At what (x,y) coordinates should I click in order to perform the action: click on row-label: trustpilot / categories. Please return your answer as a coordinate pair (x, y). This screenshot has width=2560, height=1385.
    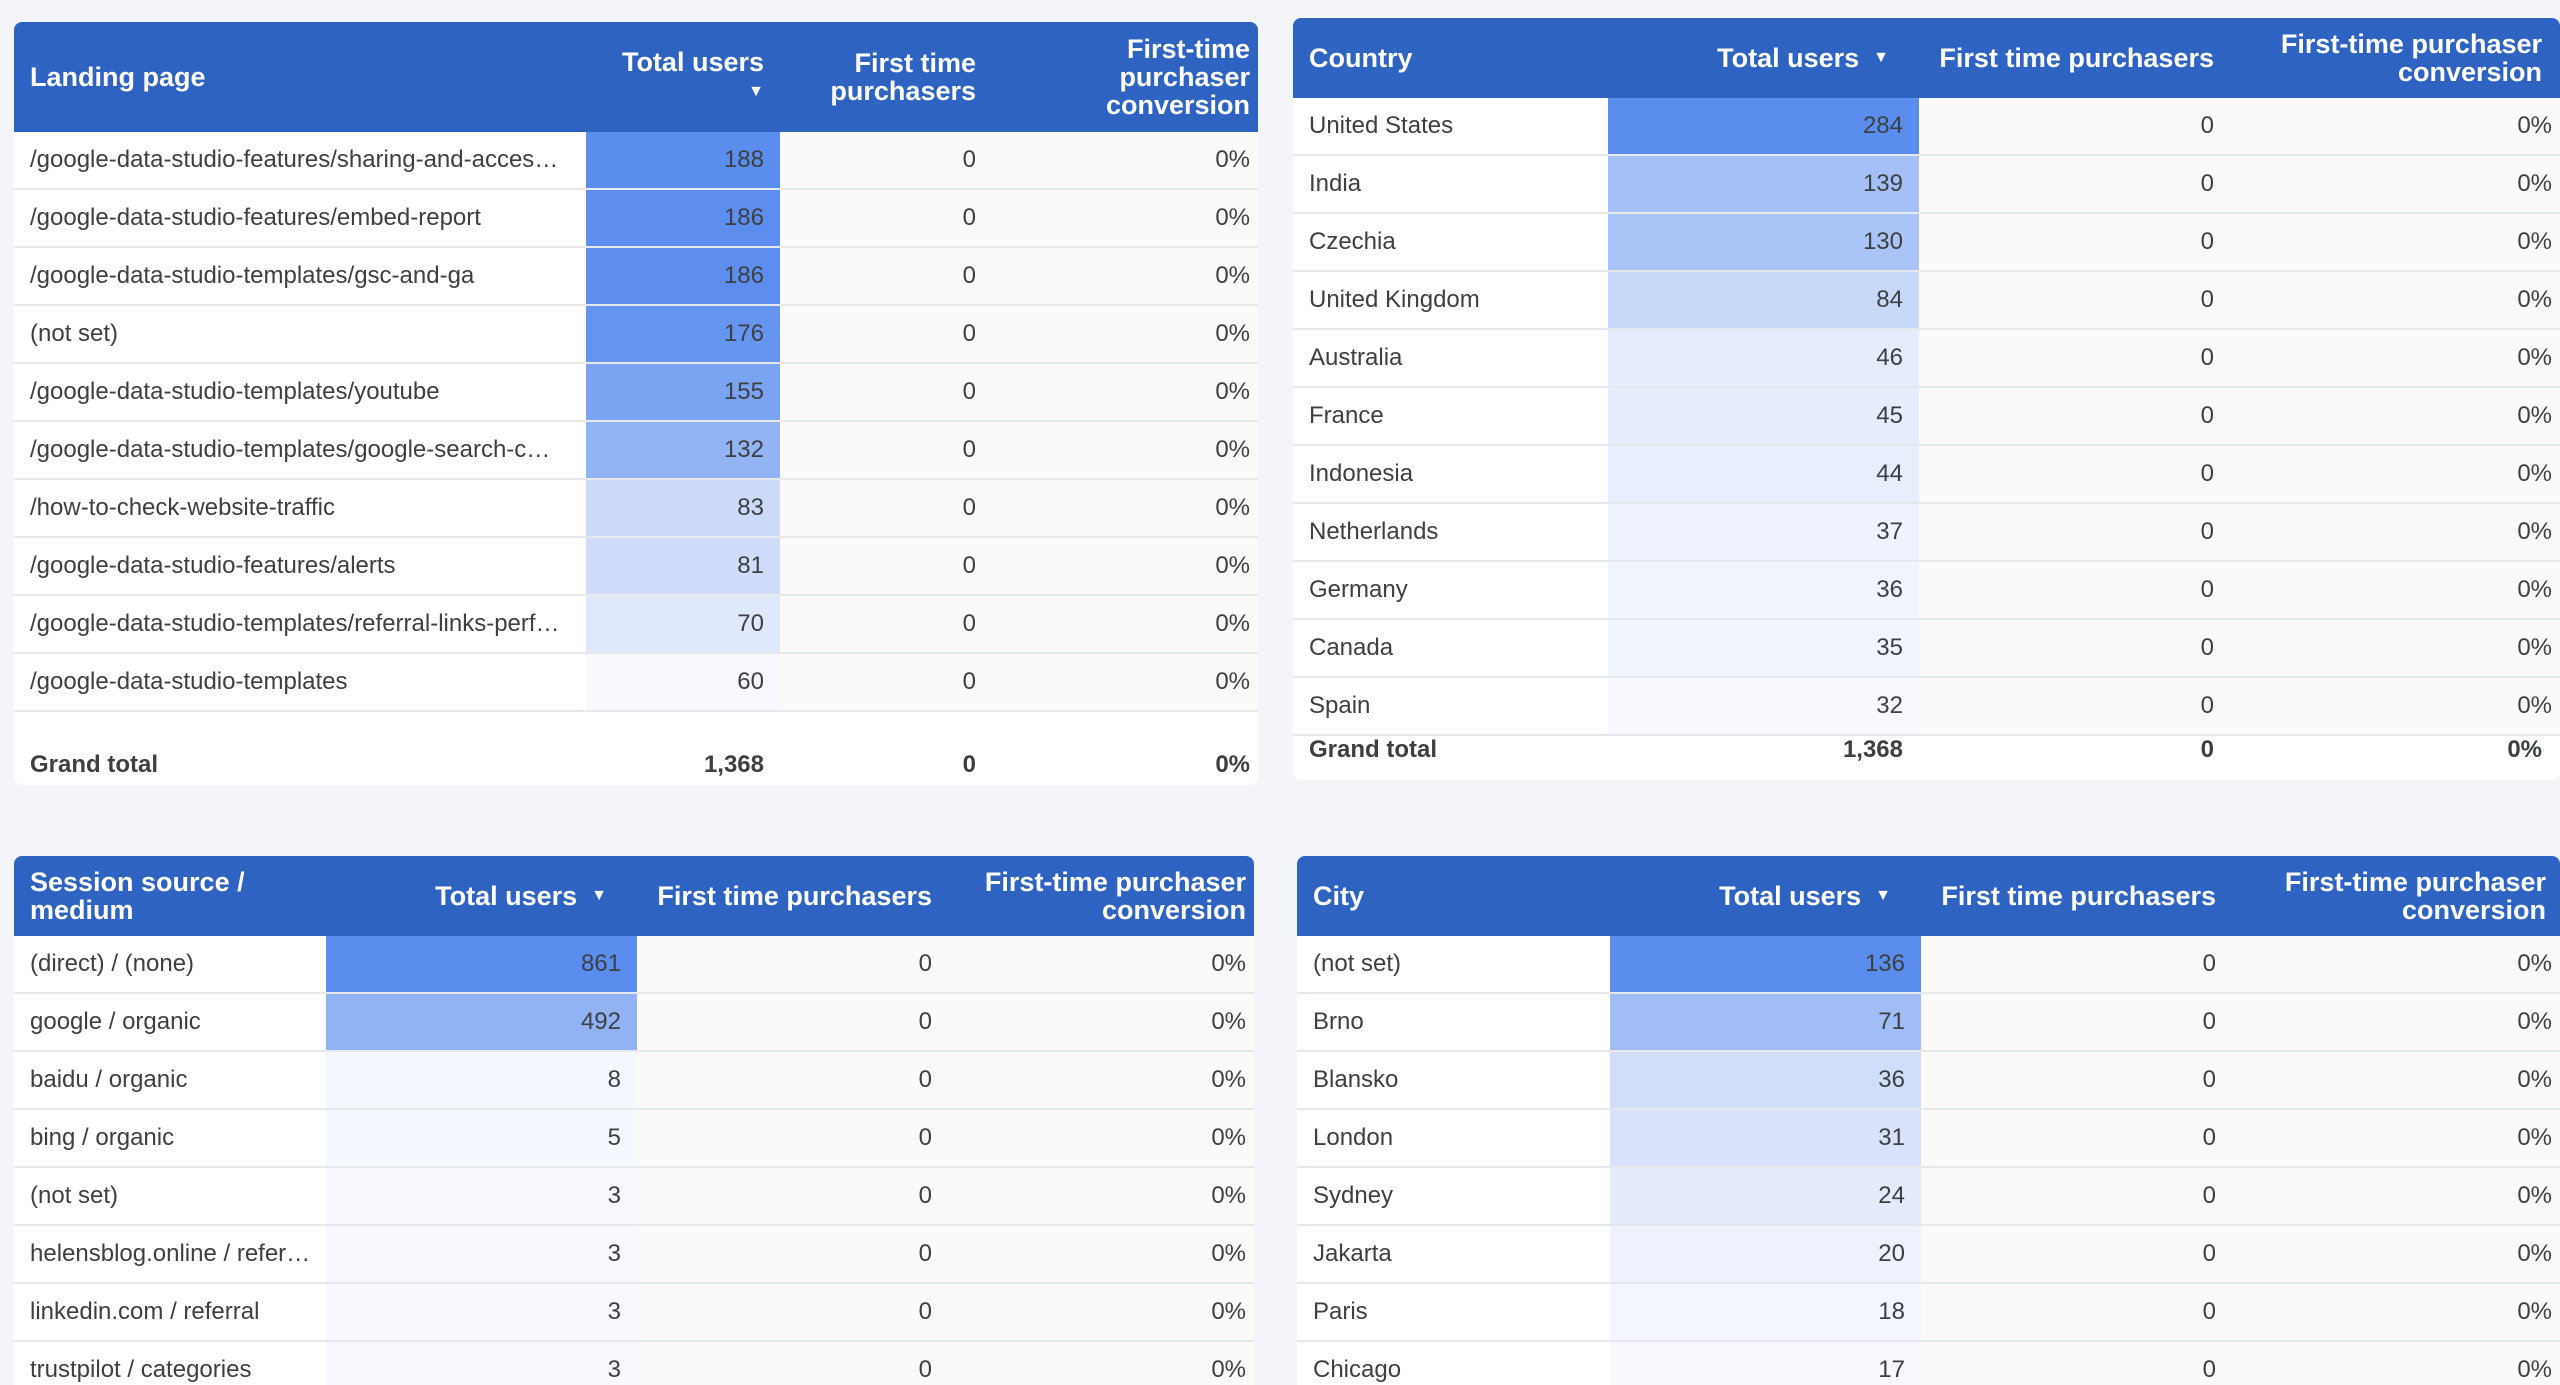
    Looking at the image, I should click on (170, 1363).